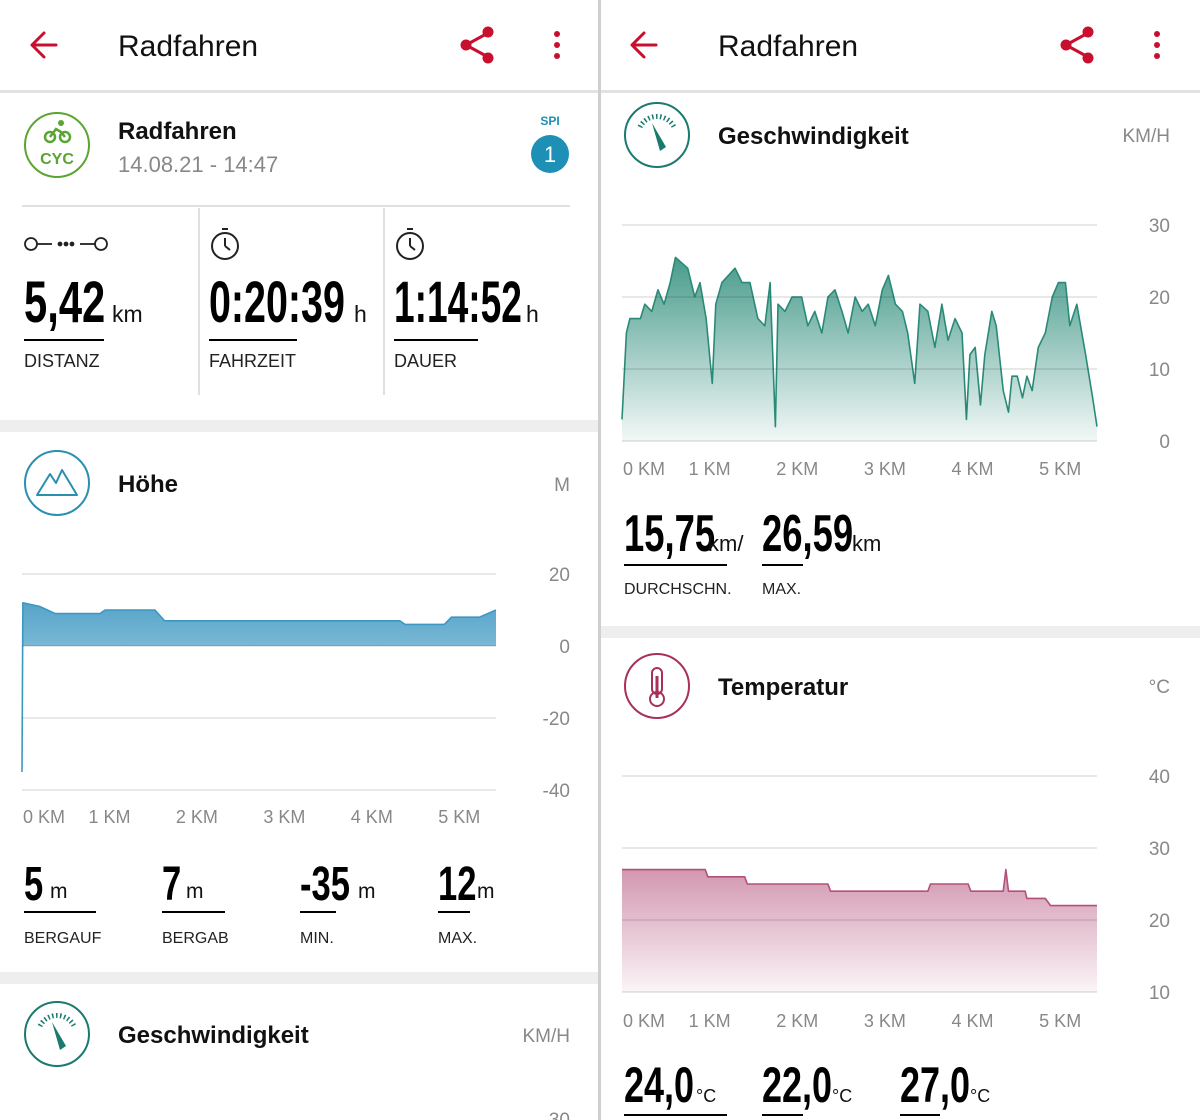  What do you see at coordinates (360, 314) in the screenshot?
I see `stat-unit: h` at bounding box center [360, 314].